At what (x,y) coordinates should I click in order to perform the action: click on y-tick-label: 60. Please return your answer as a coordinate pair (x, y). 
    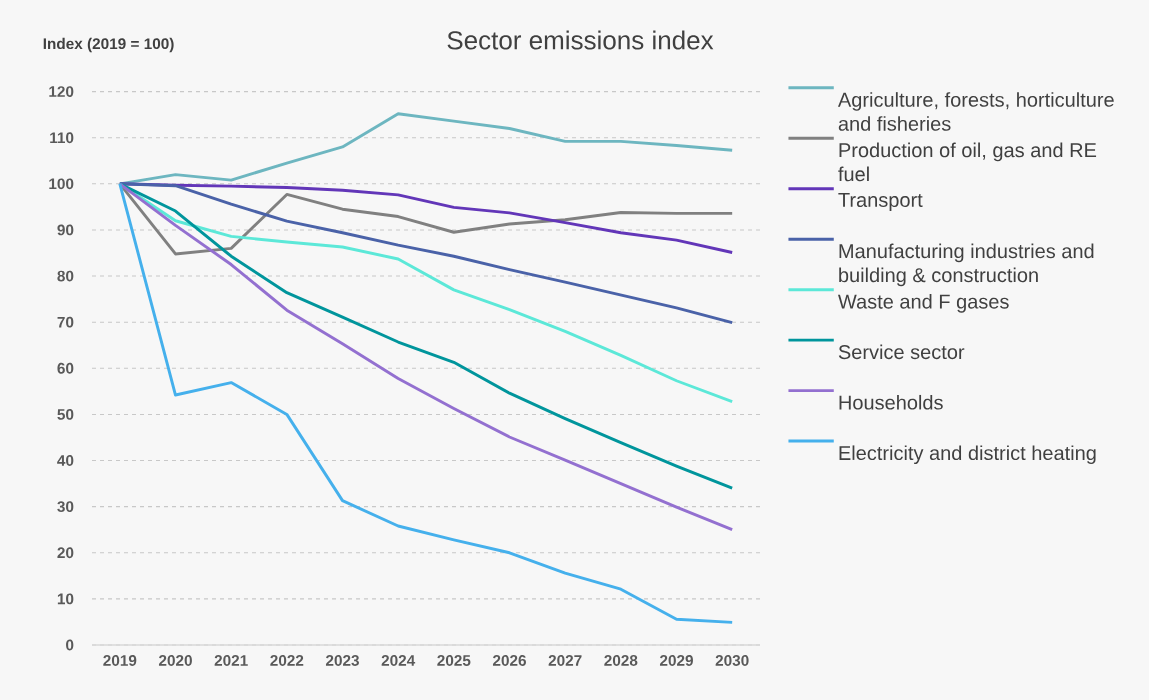
    Looking at the image, I should click on (65, 368).